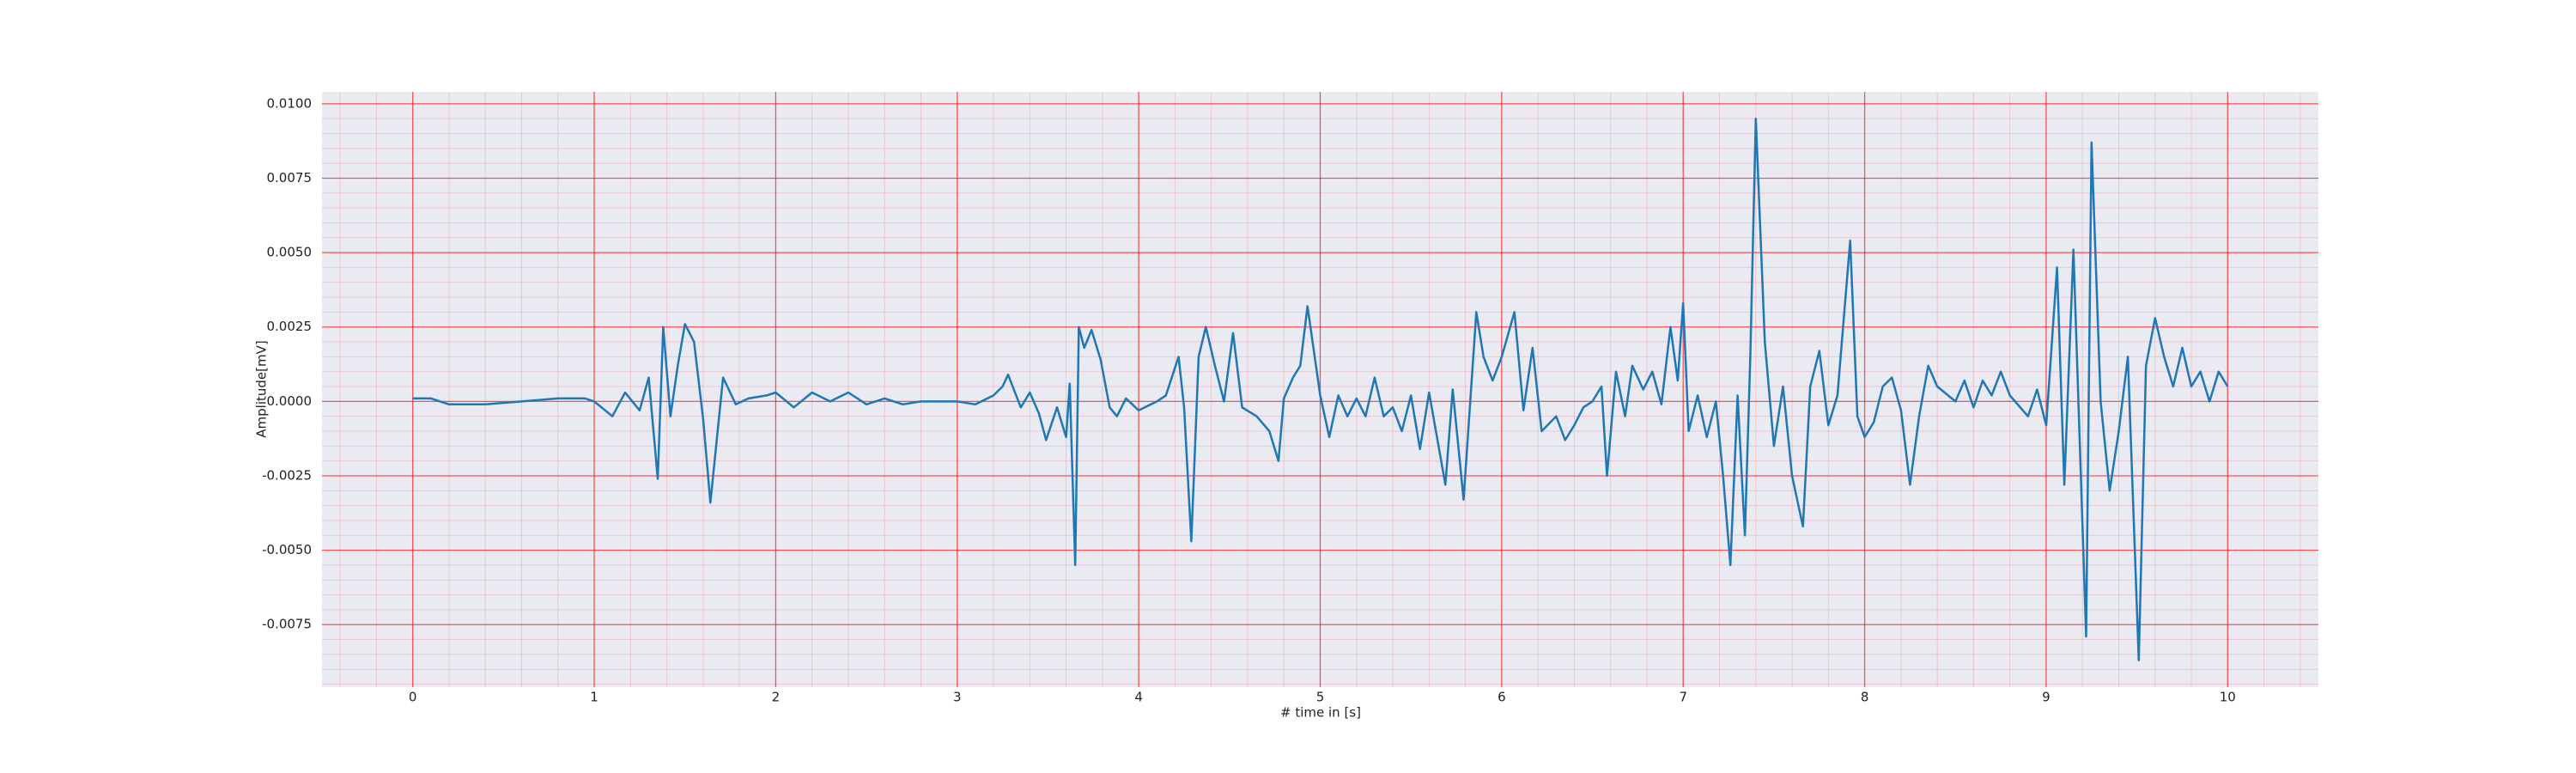 Image resolution: width=2576 pixels, height=773 pixels. What do you see at coordinates (290, 326) in the screenshot?
I see `y-tick-label: 0.0025` at bounding box center [290, 326].